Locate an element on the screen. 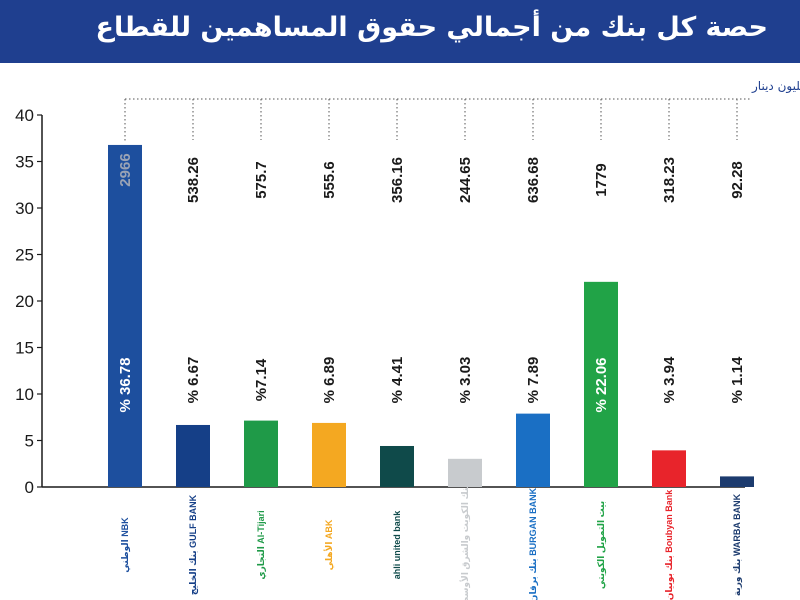  y-tick-label: 30 is located at coordinates (24, 208).